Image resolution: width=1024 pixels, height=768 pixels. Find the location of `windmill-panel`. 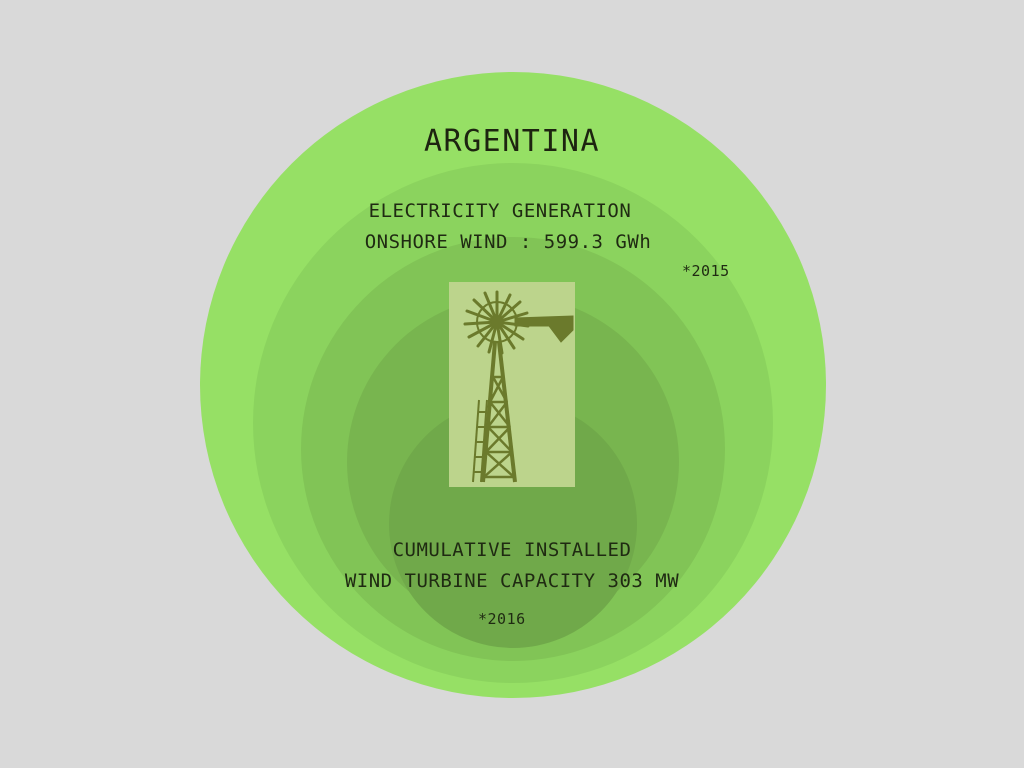

windmill-panel is located at coordinates (512, 384).